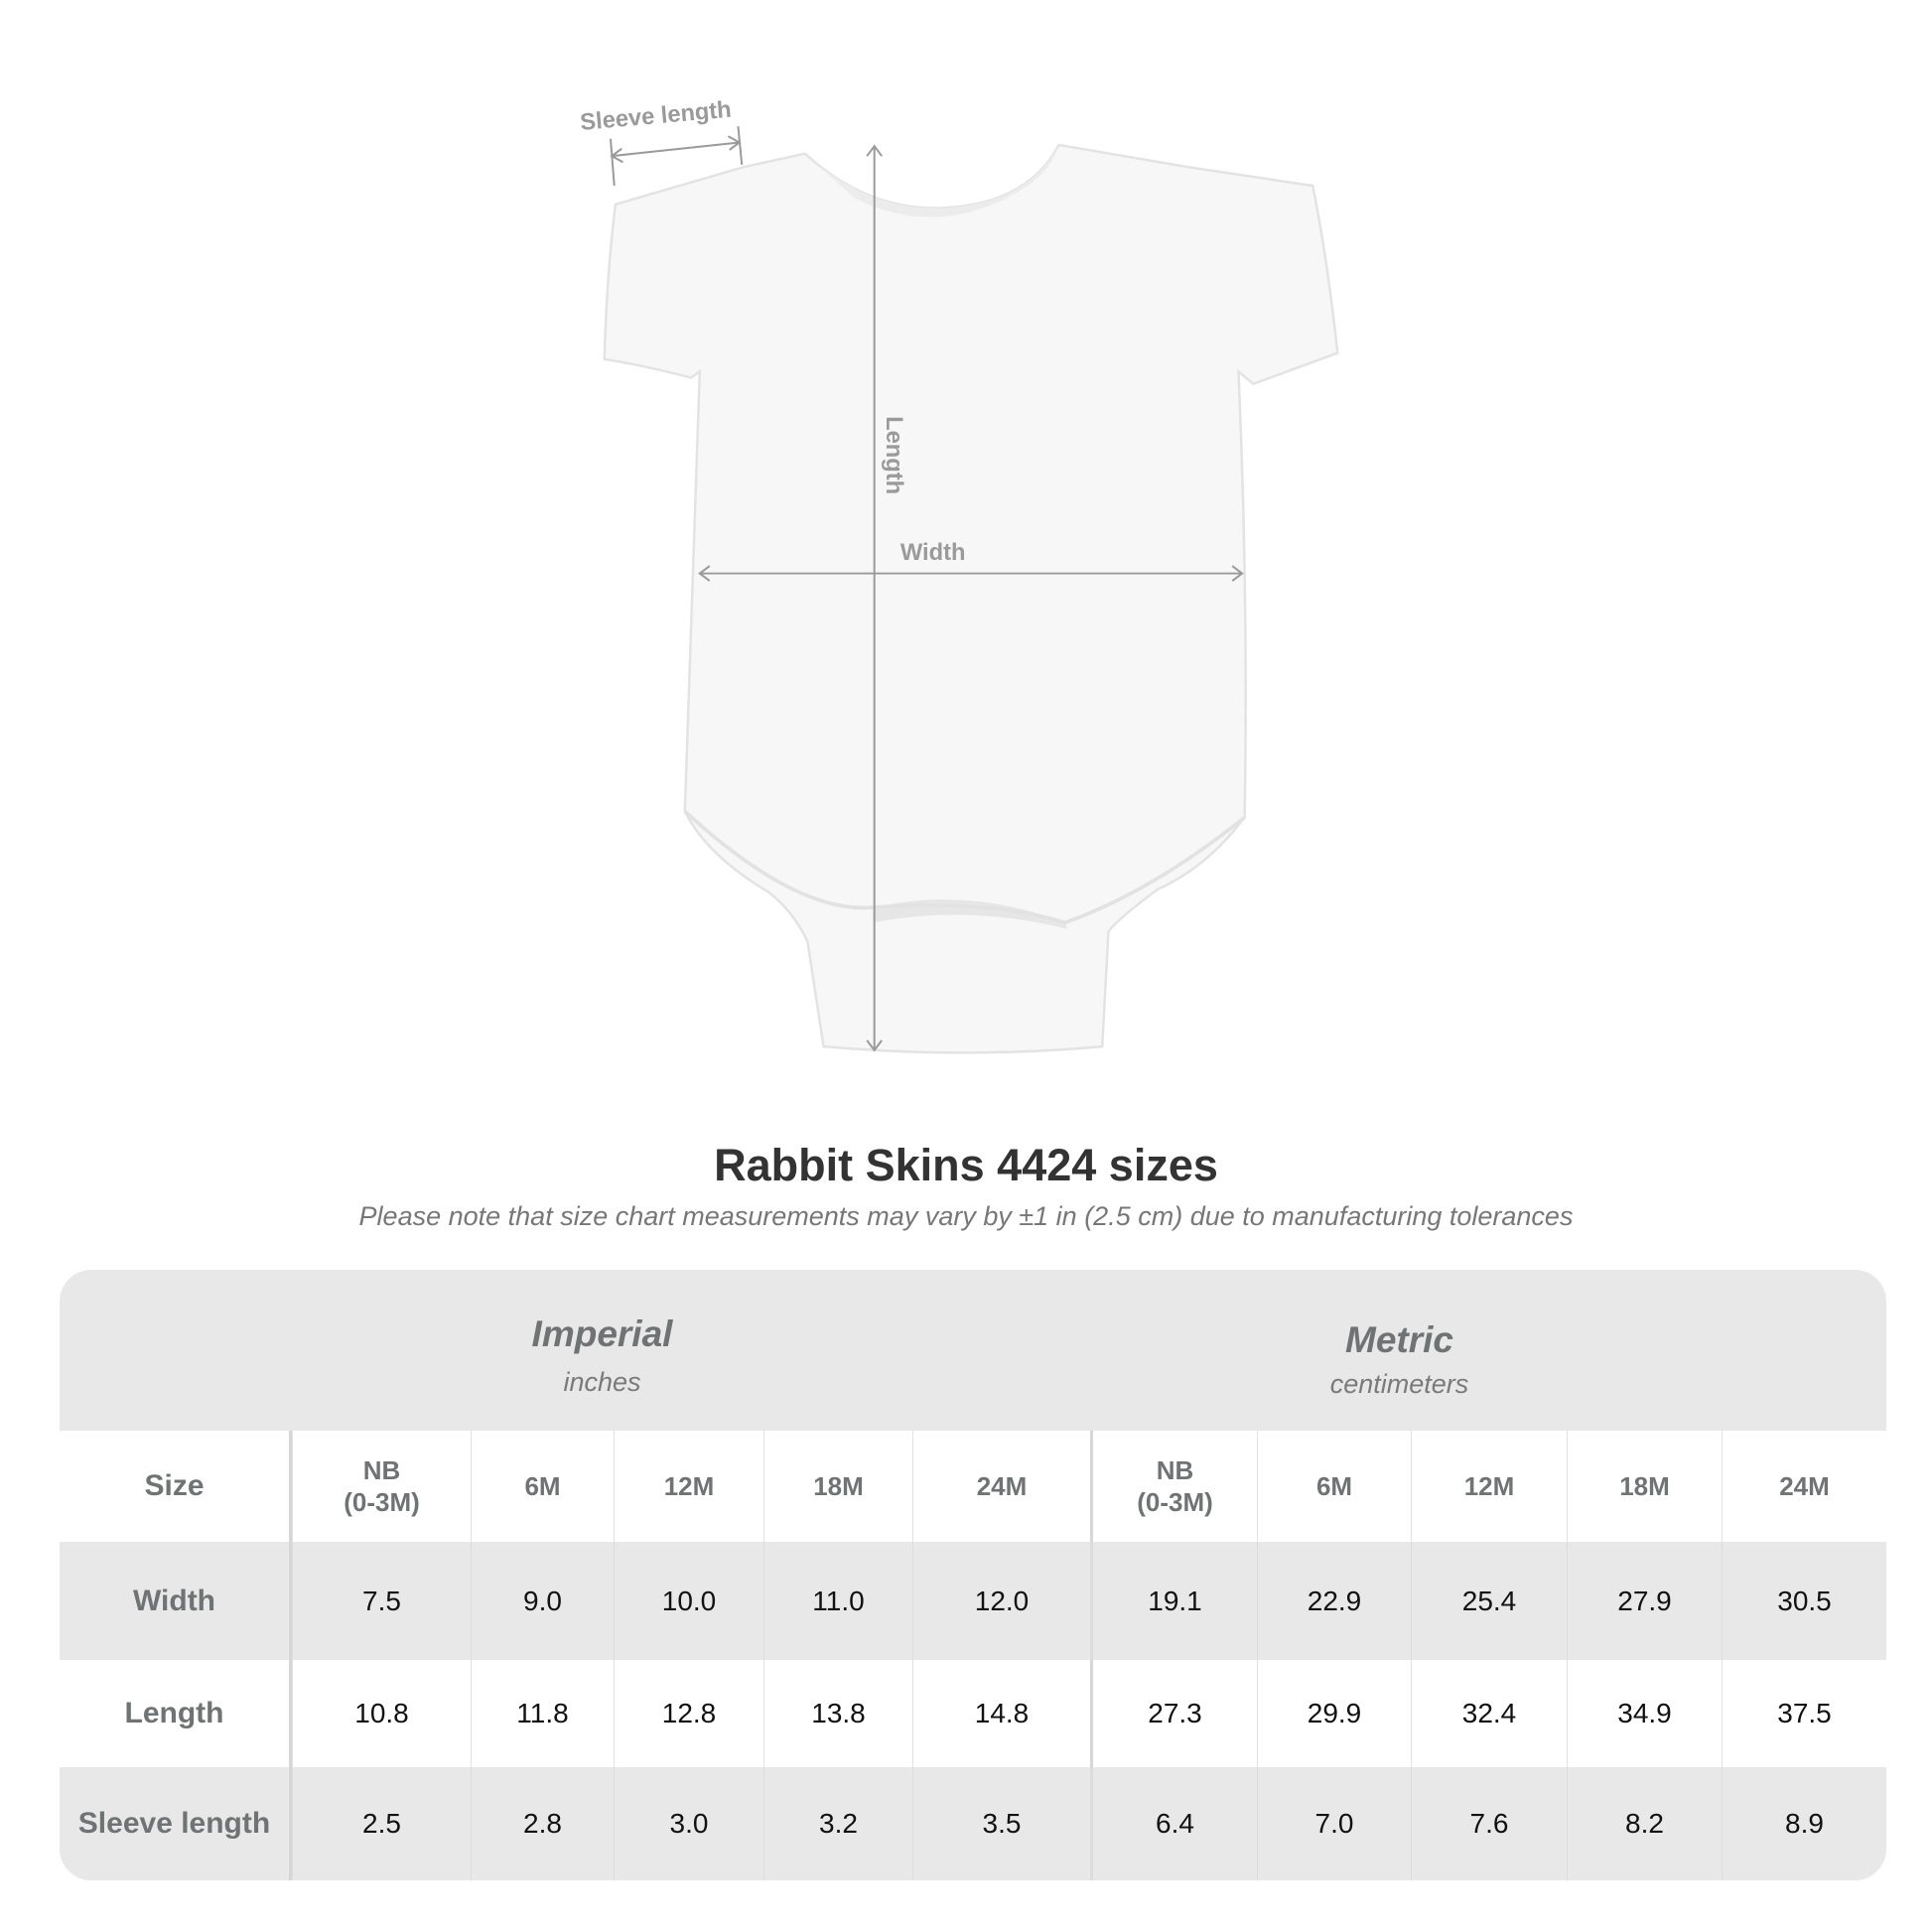 This screenshot has height=1932, width=1932. I want to click on metric-value: 30.5, so click(1804, 1601).